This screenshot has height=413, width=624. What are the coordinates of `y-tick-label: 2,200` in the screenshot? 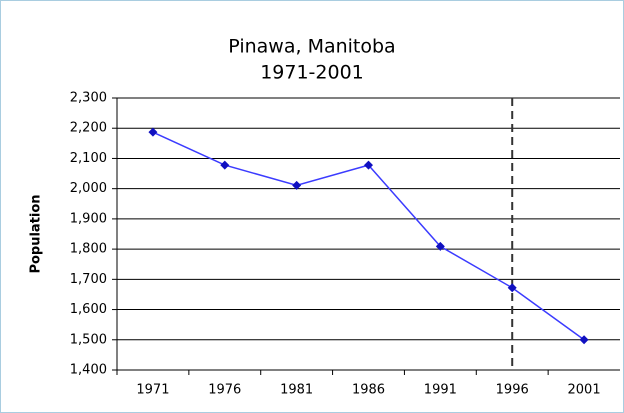 It's located at (88, 128).